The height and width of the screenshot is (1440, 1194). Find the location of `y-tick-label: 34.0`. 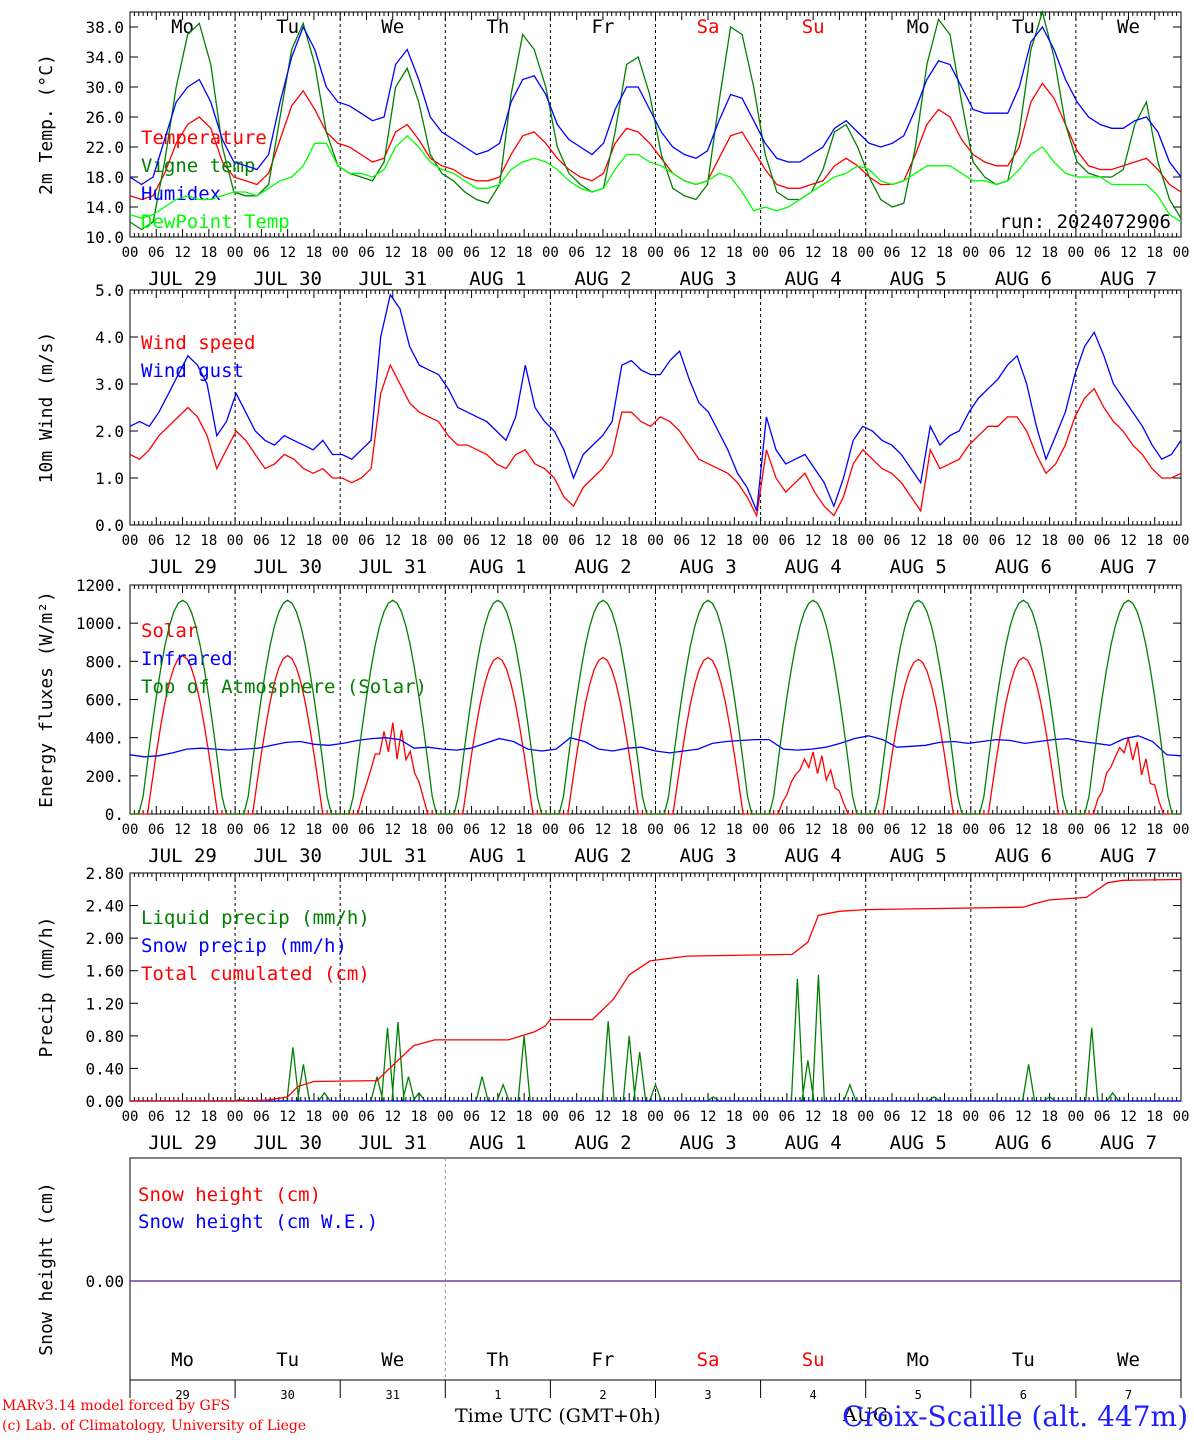

y-tick-label: 34.0 is located at coordinates (104, 57).